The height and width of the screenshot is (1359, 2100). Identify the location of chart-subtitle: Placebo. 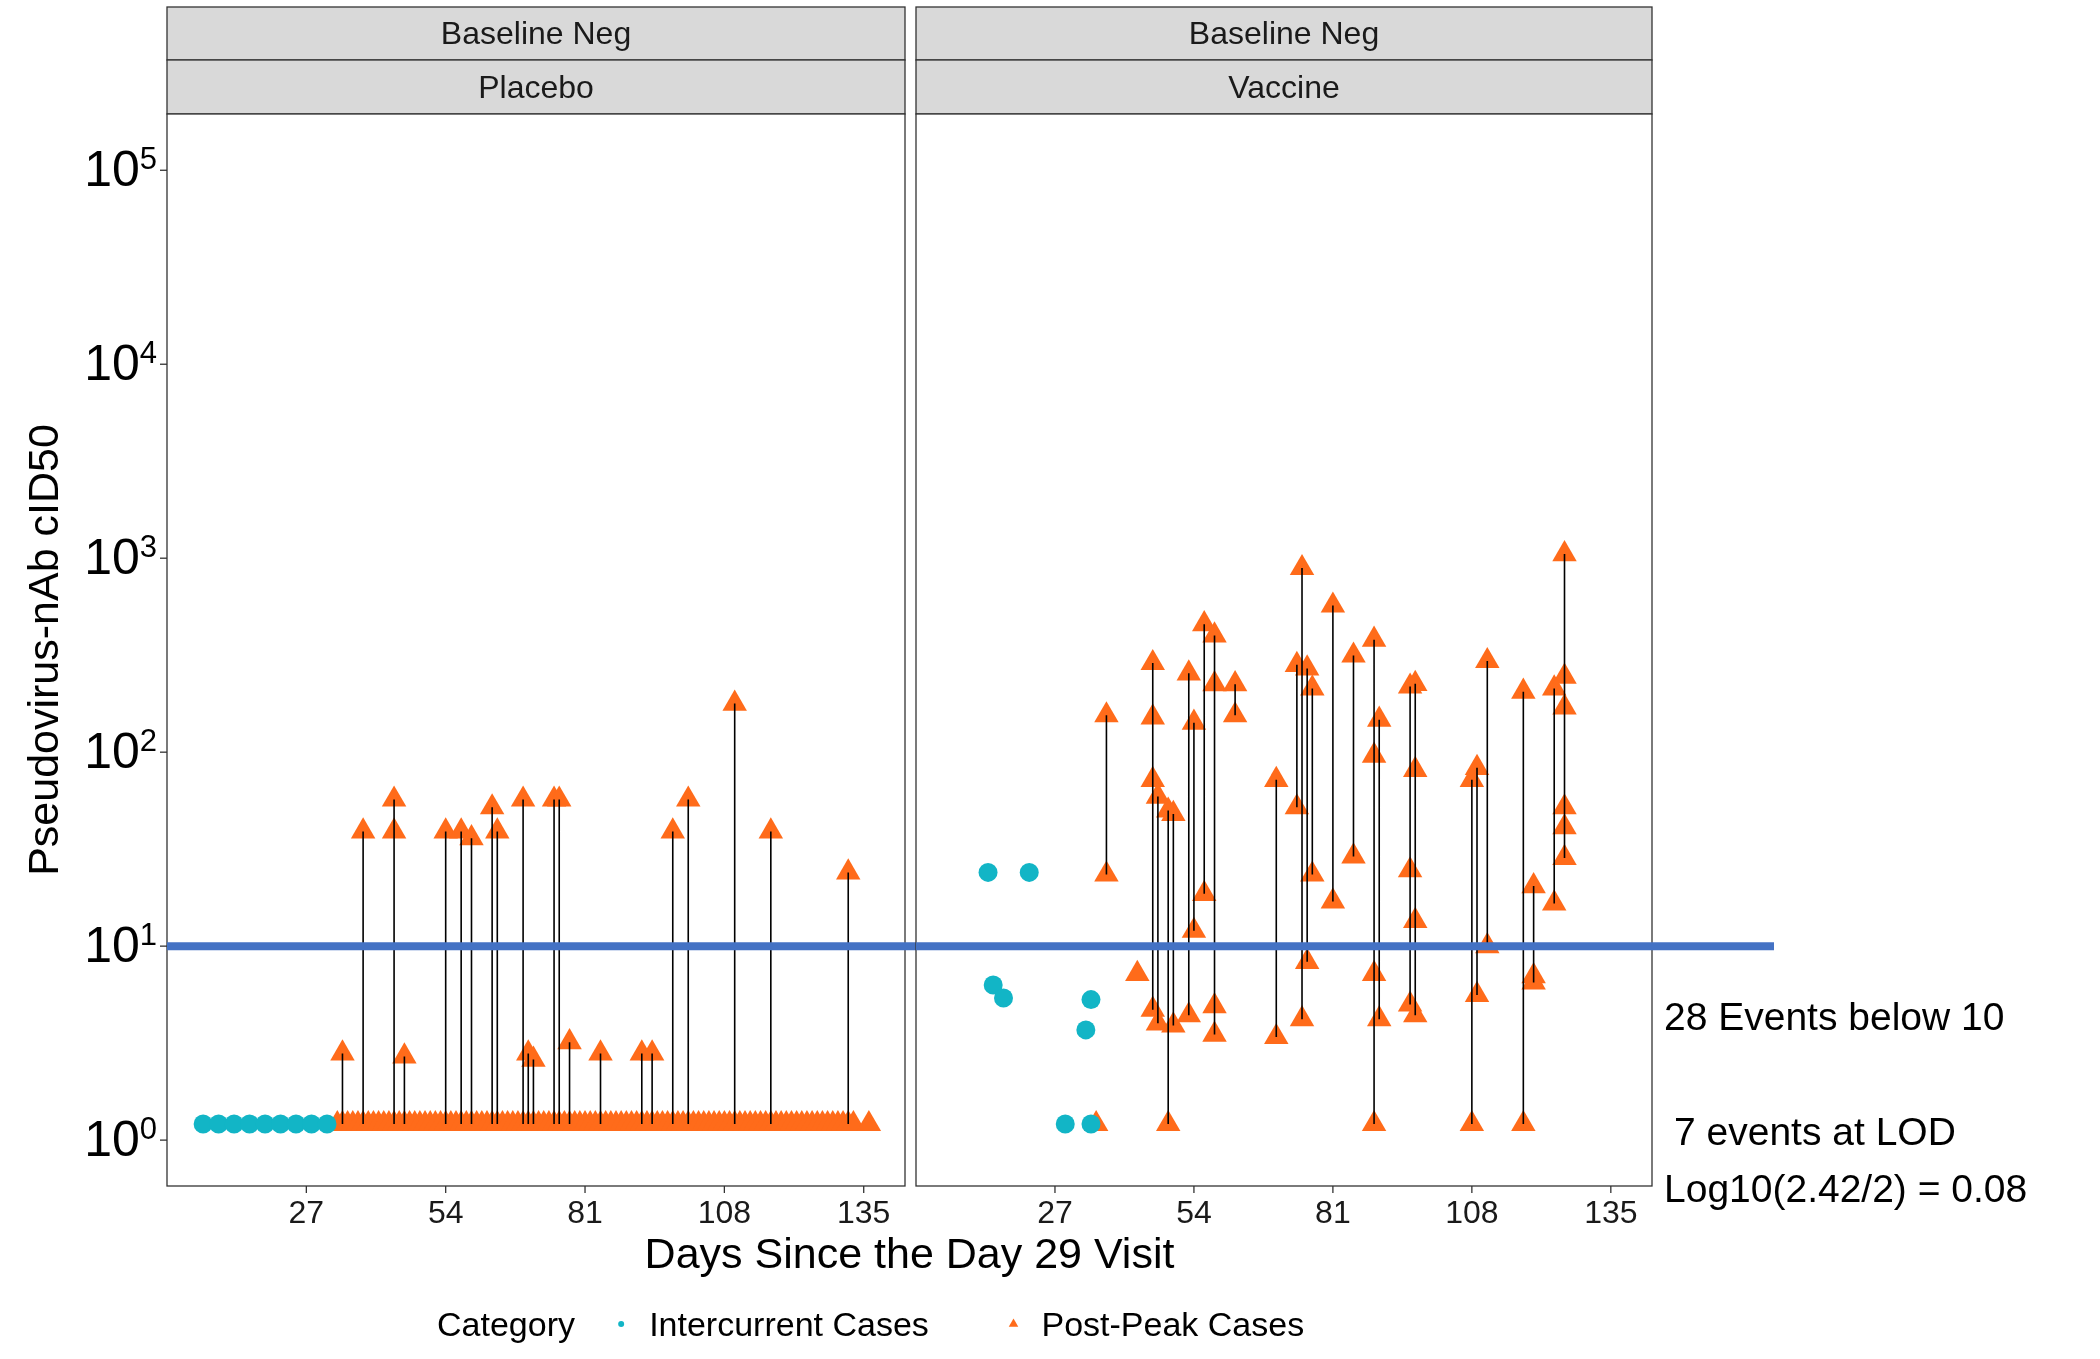
(536, 87).